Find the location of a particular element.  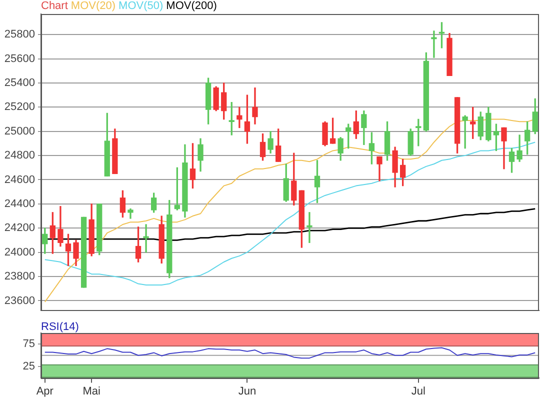

text: MOV(50) is located at coordinates (141, 6).